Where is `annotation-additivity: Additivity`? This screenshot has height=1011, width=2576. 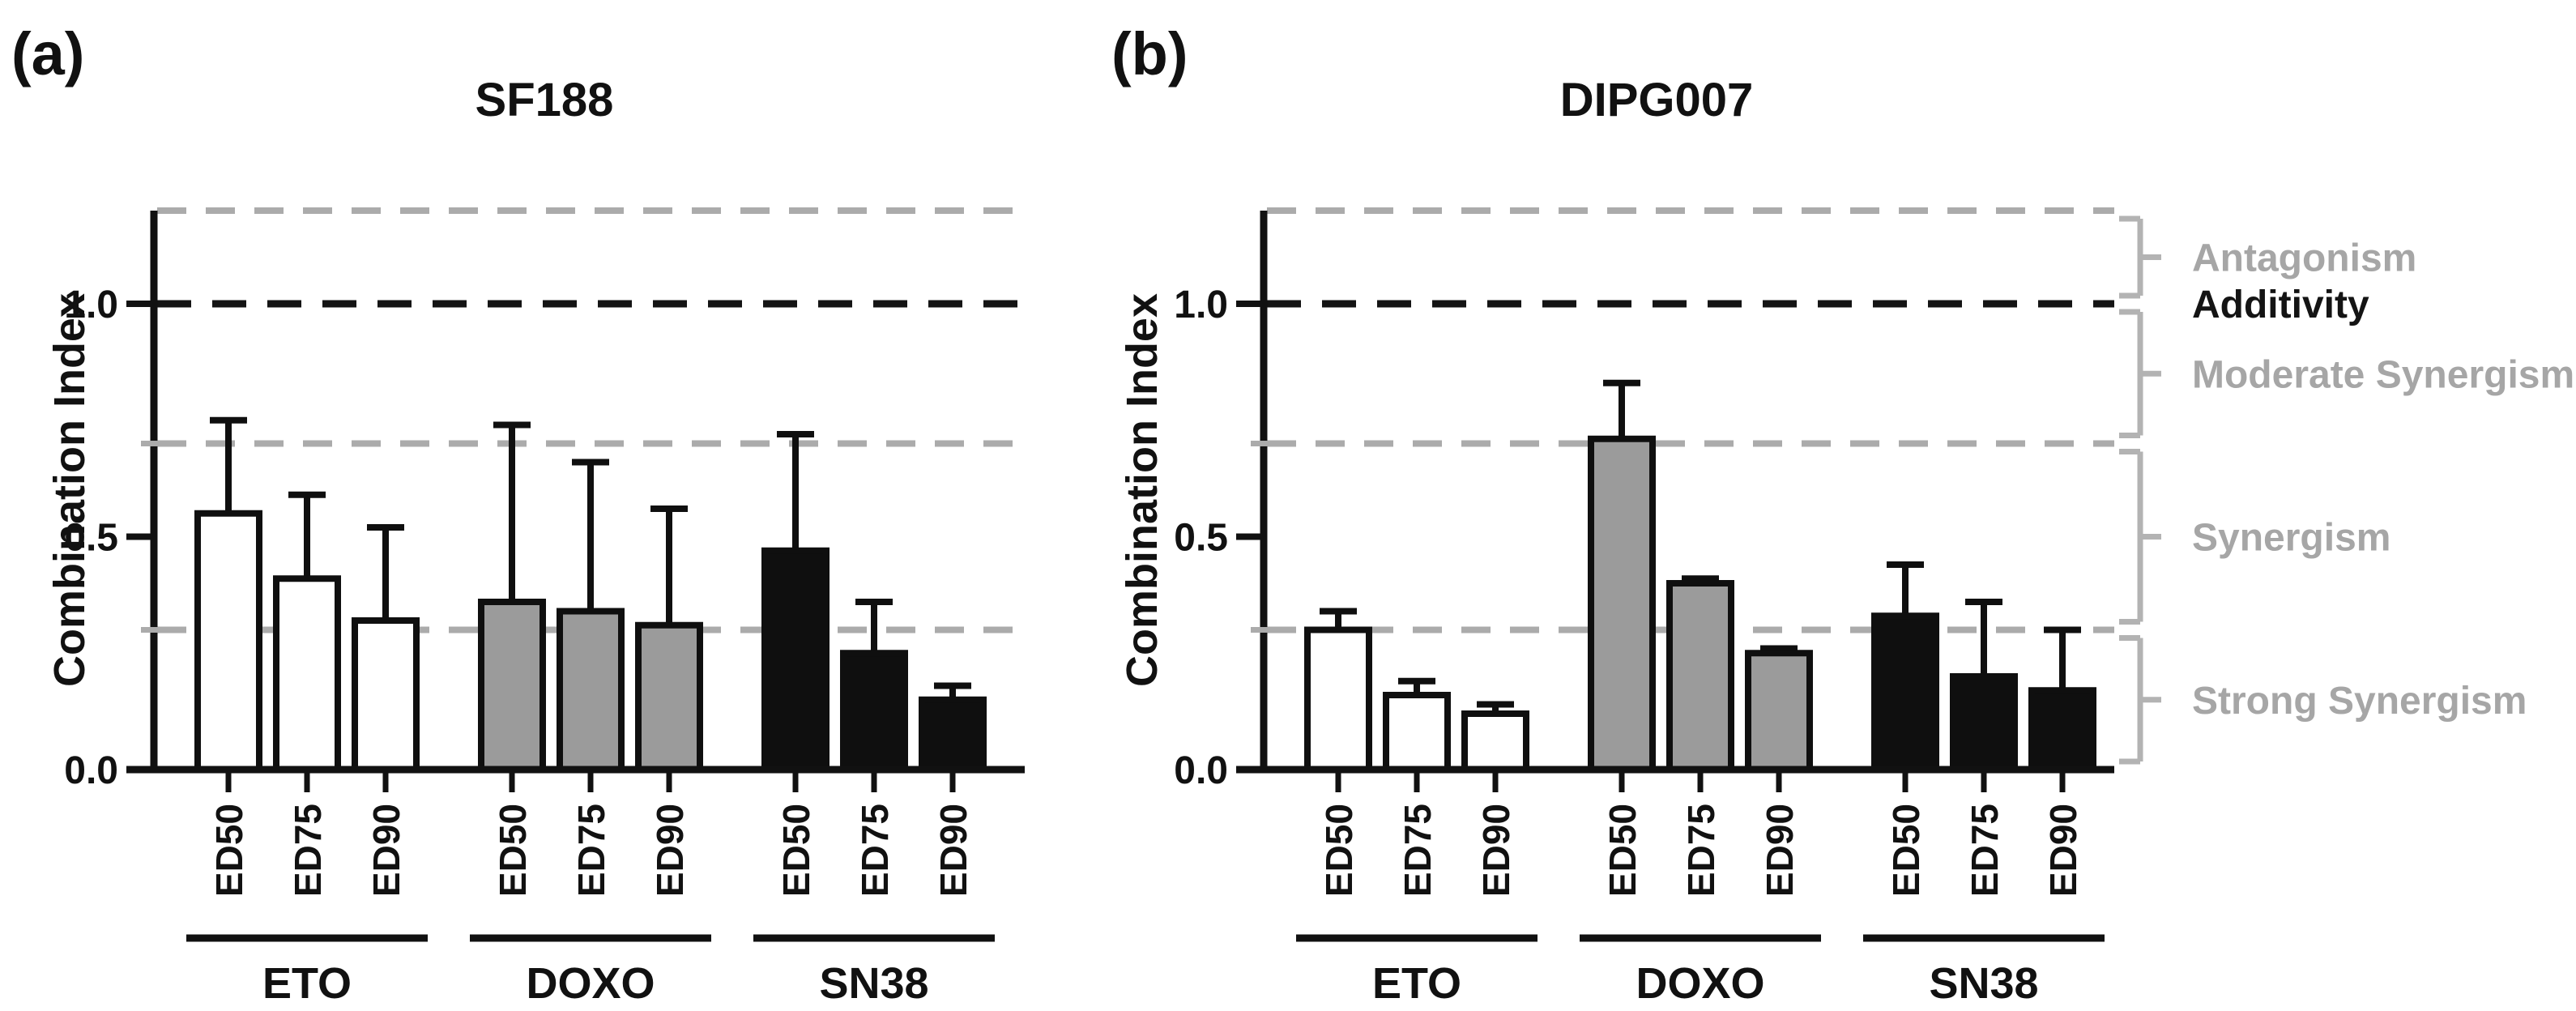
annotation-additivity: Additivity is located at coordinates (2281, 305).